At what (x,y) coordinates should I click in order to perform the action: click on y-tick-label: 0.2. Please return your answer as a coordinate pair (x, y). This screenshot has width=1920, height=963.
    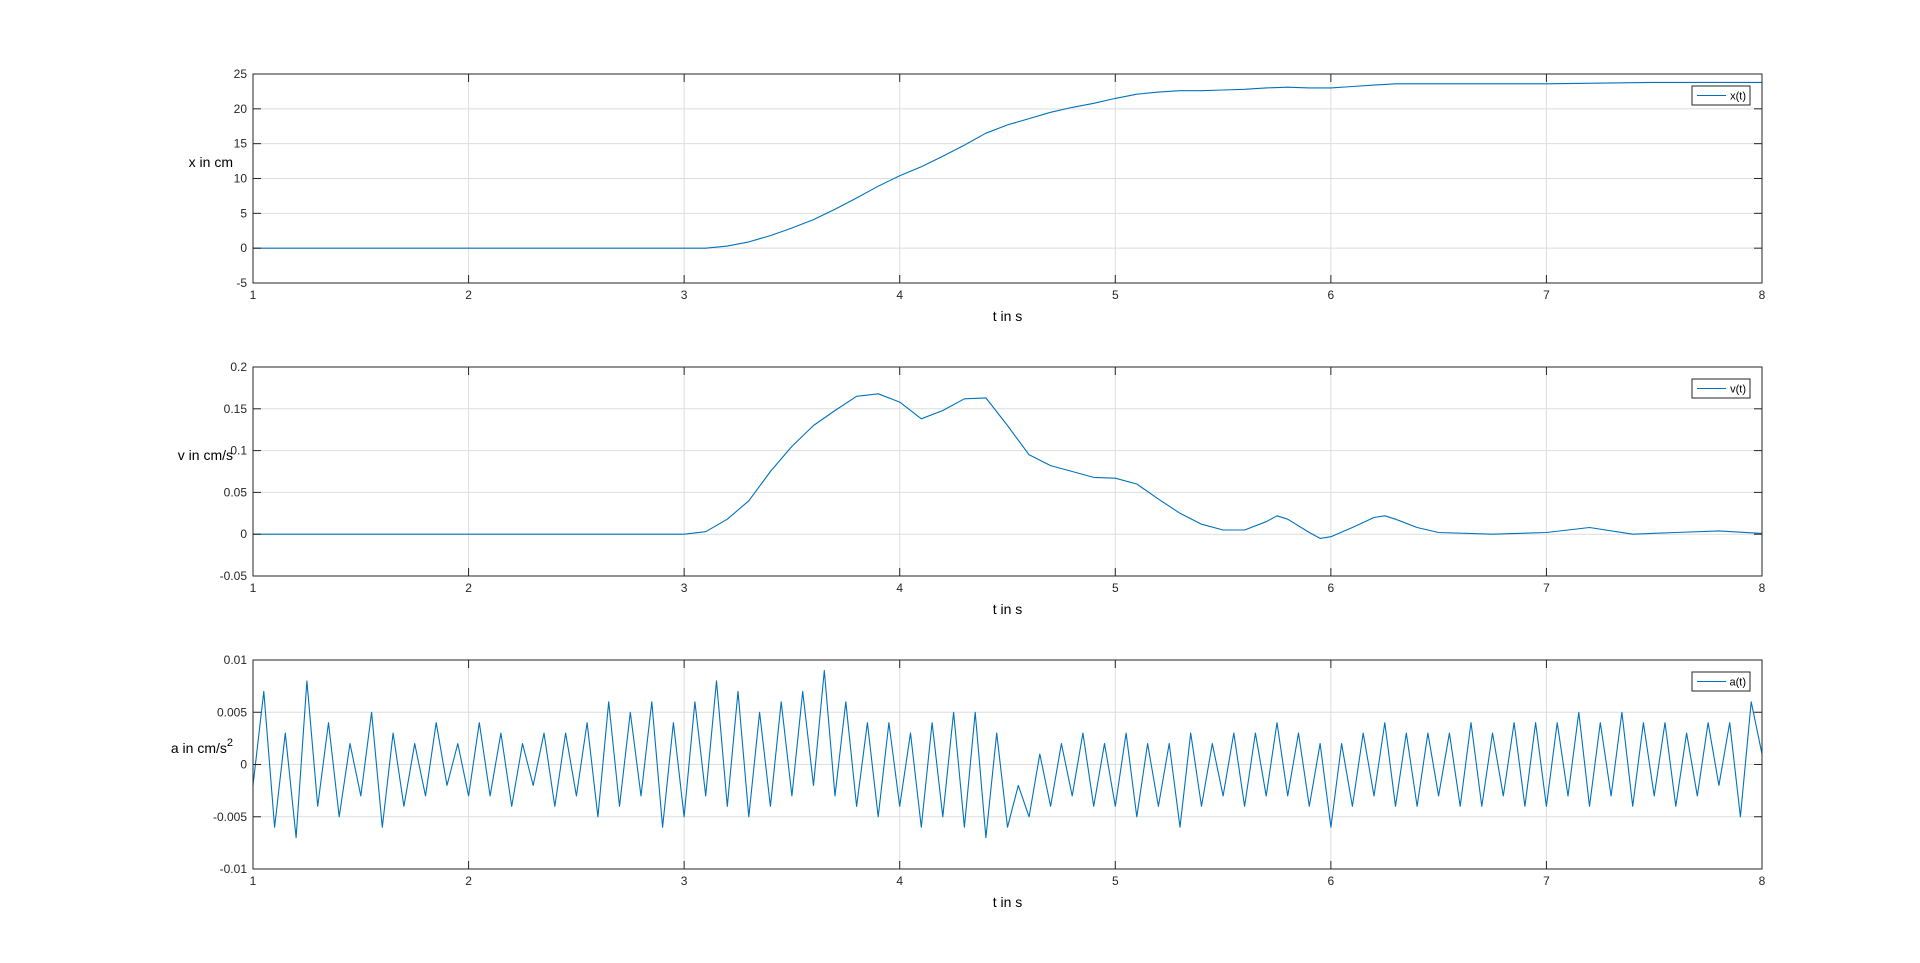
    Looking at the image, I should click on (238, 367).